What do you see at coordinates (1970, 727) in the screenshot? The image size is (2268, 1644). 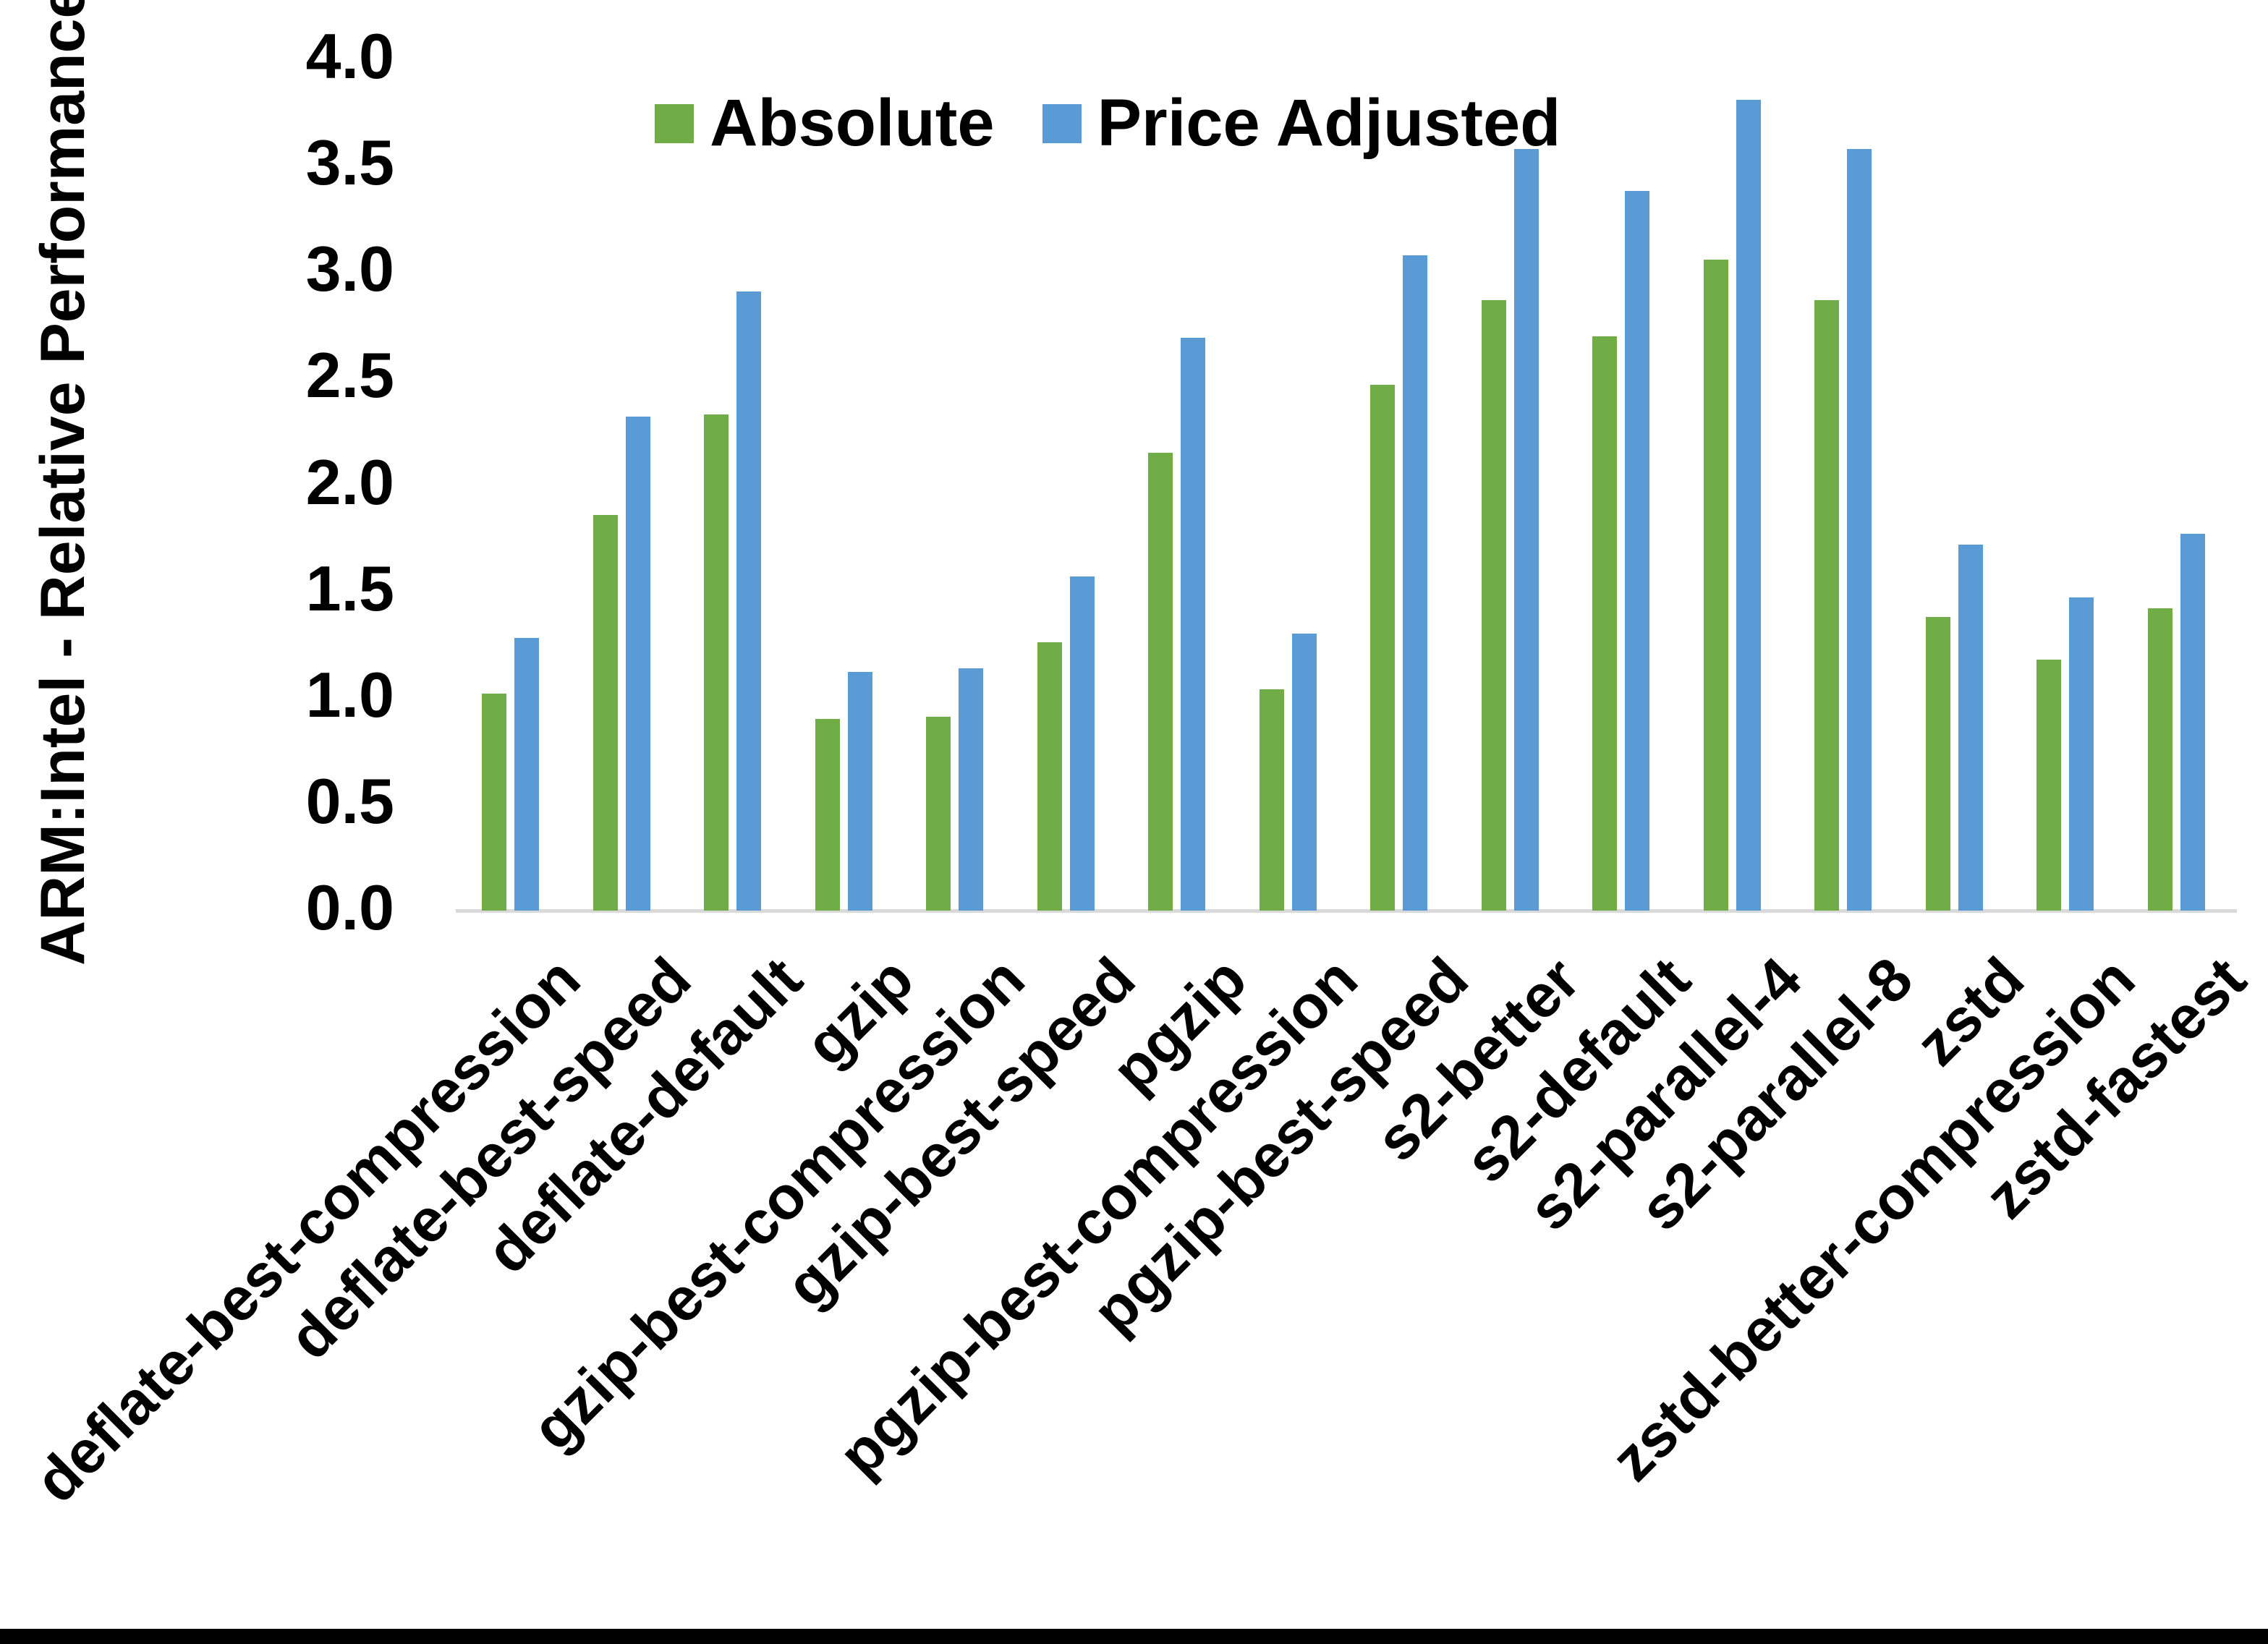 I see `bar-price-adjusted-zstd` at bounding box center [1970, 727].